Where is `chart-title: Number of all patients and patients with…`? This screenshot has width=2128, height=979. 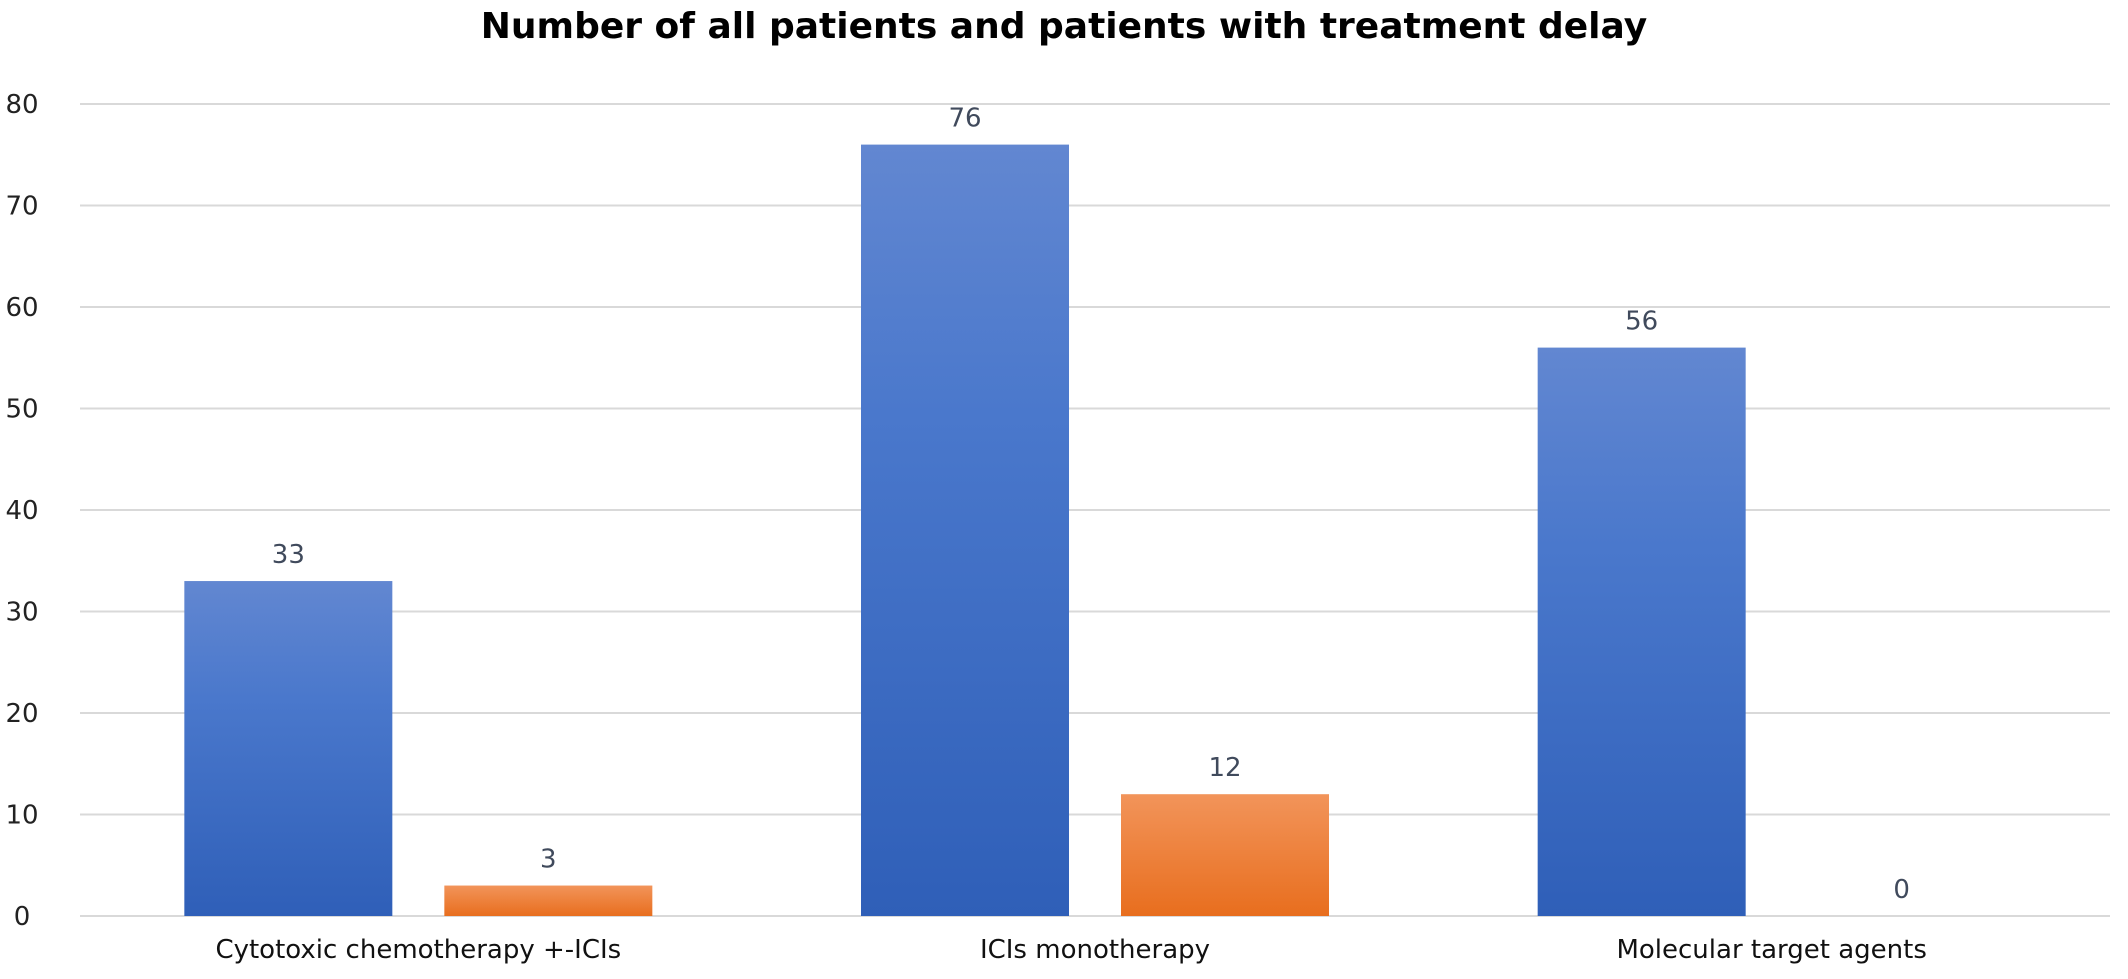 chart-title: Number of all patients and patients with… is located at coordinates (1064, 26).